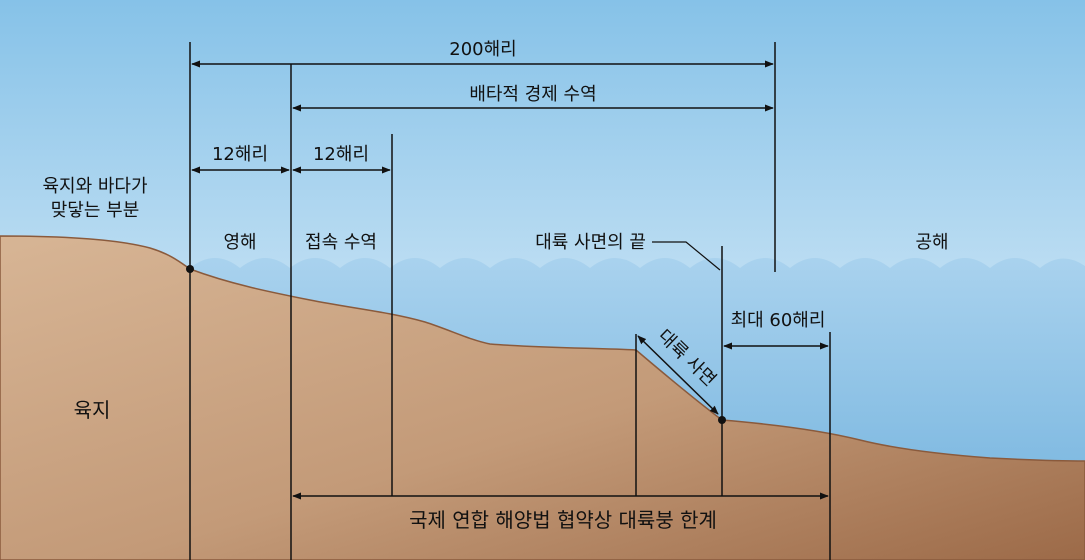 Image resolution: width=1085 pixels, height=560 pixels. I want to click on label-contiguous-12nm: 12해리, so click(341, 154).